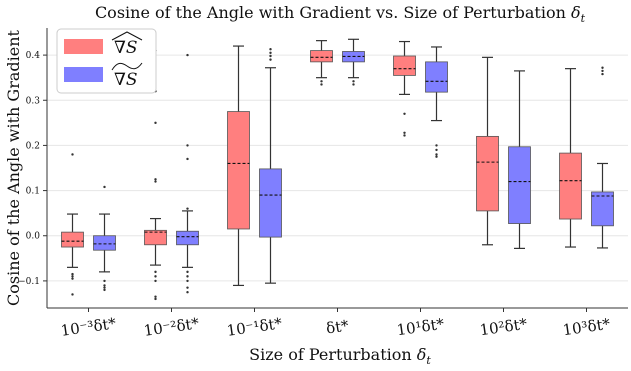 The height and width of the screenshot is (371, 631). I want to click on legend-label-nabla-s-tilde: ∇S, so click(127, 76).